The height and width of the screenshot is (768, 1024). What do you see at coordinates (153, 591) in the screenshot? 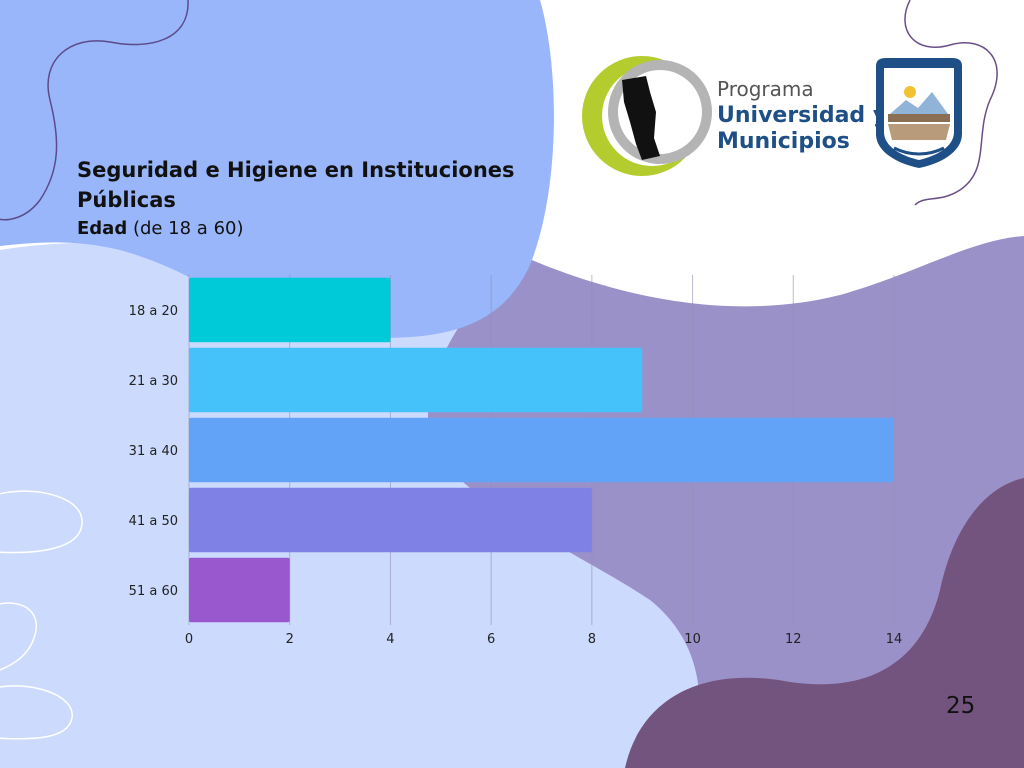
I see `category-label: 51 a 60` at bounding box center [153, 591].